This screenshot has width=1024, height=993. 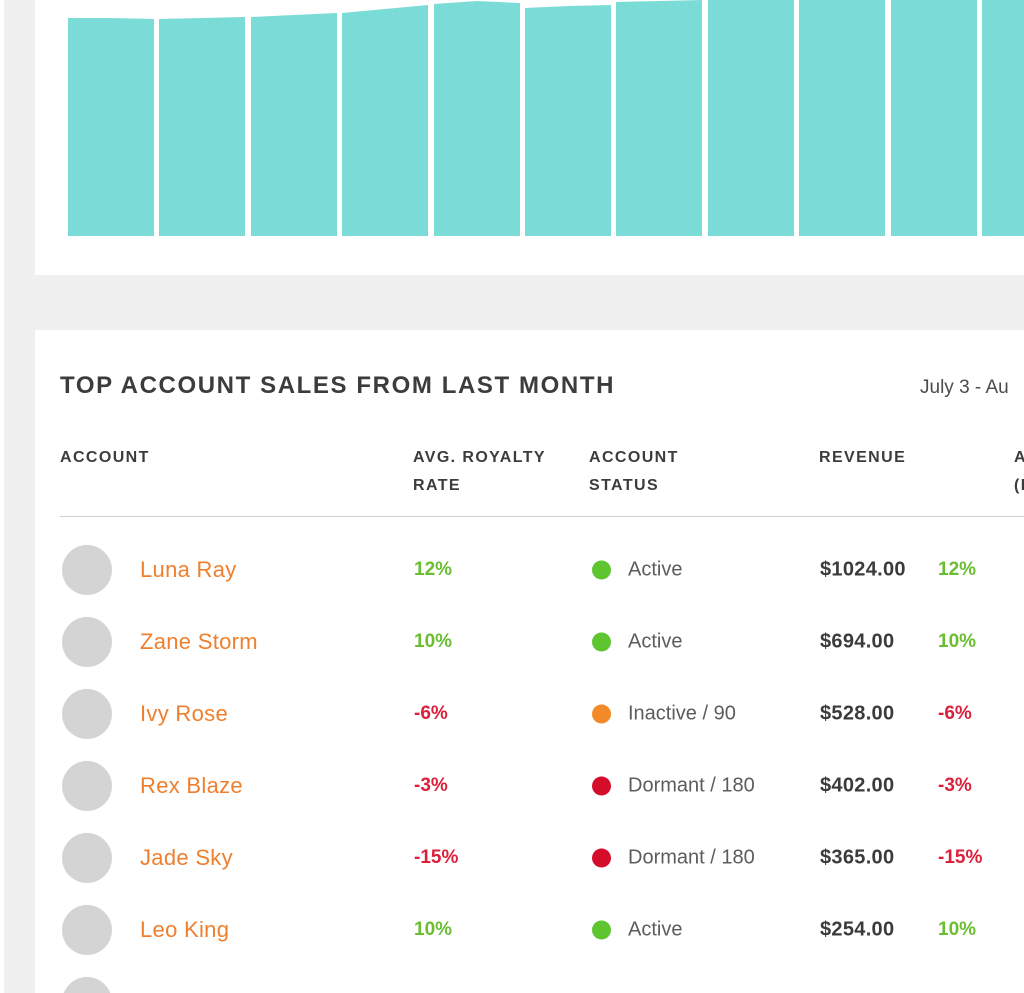 I want to click on column-header-text: REVENUE, so click(x=863, y=457).